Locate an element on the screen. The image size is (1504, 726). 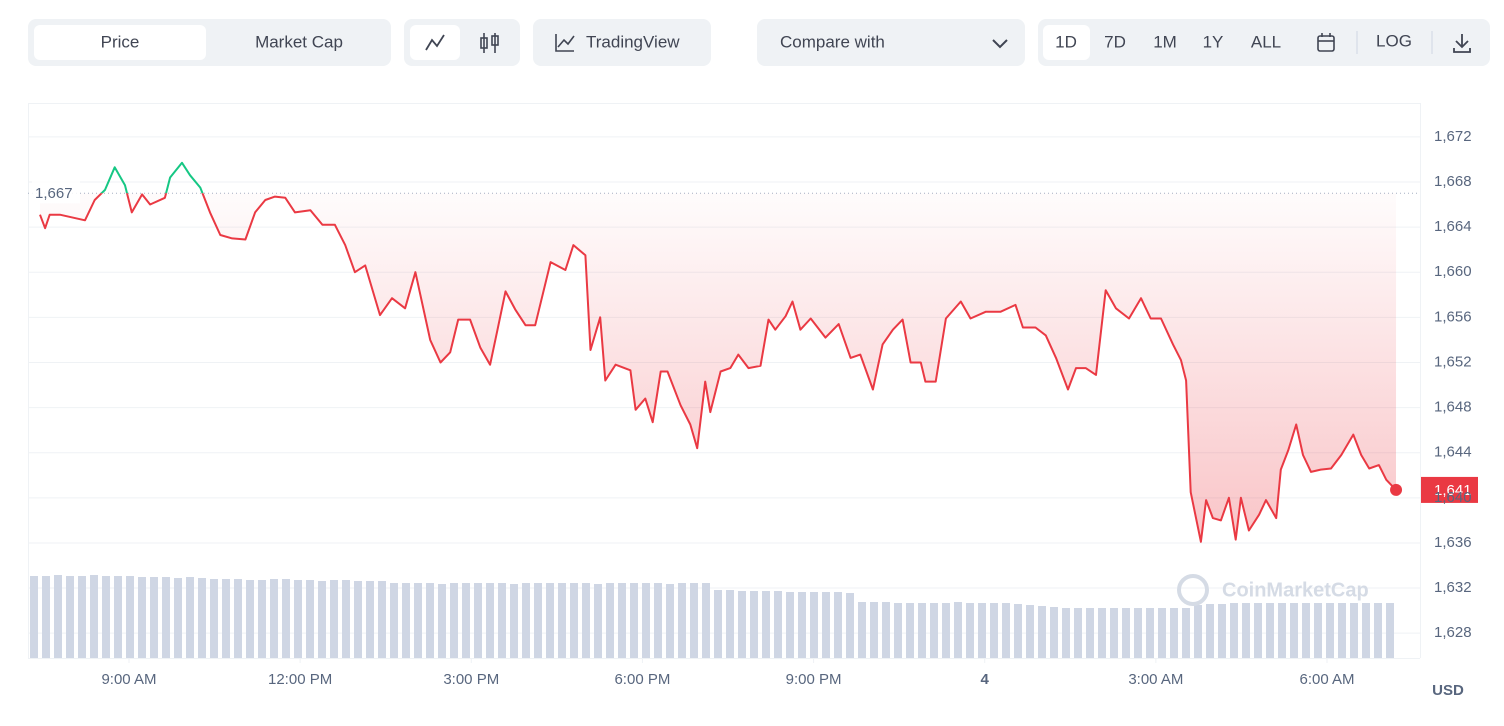
x-tick-label: 6:00 PM is located at coordinates (642, 679).